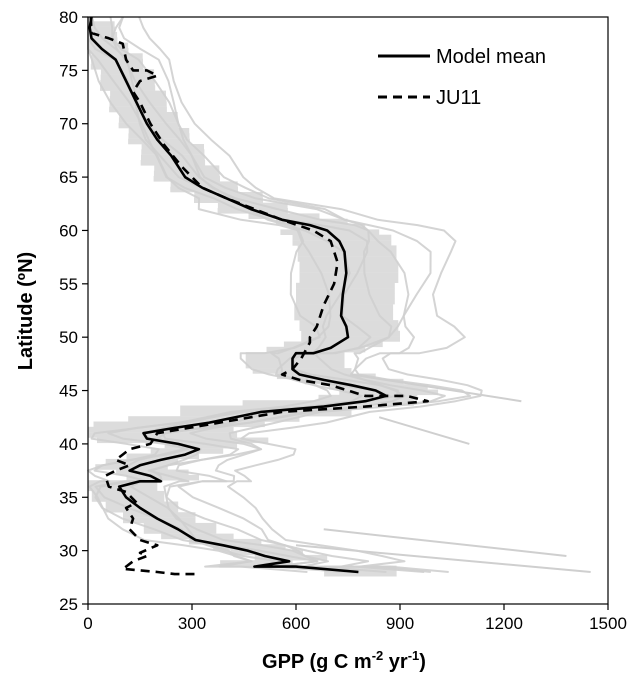 This screenshot has width=631, height=684. Describe the element at coordinates (68, 70) in the screenshot. I see `y-tick-label: 75` at that location.